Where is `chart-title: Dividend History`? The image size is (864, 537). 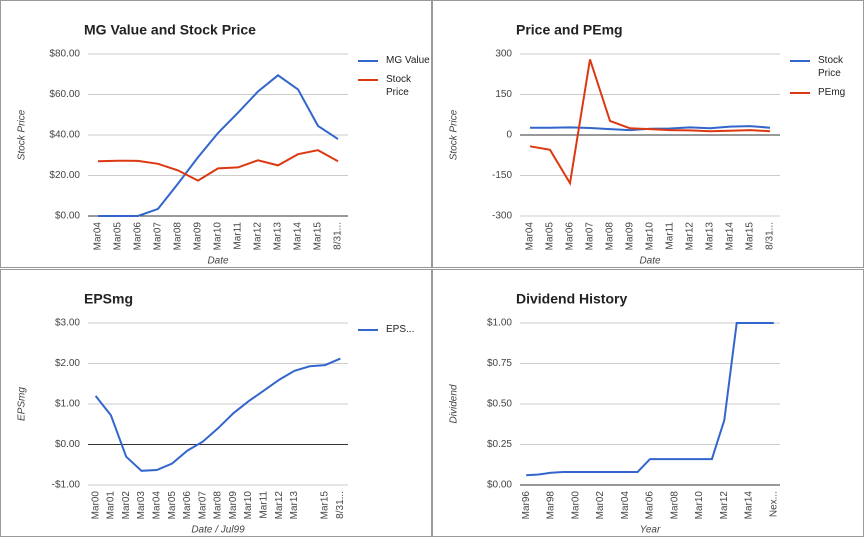
chart-title: Dividend History is located at coordinates (571, 299).